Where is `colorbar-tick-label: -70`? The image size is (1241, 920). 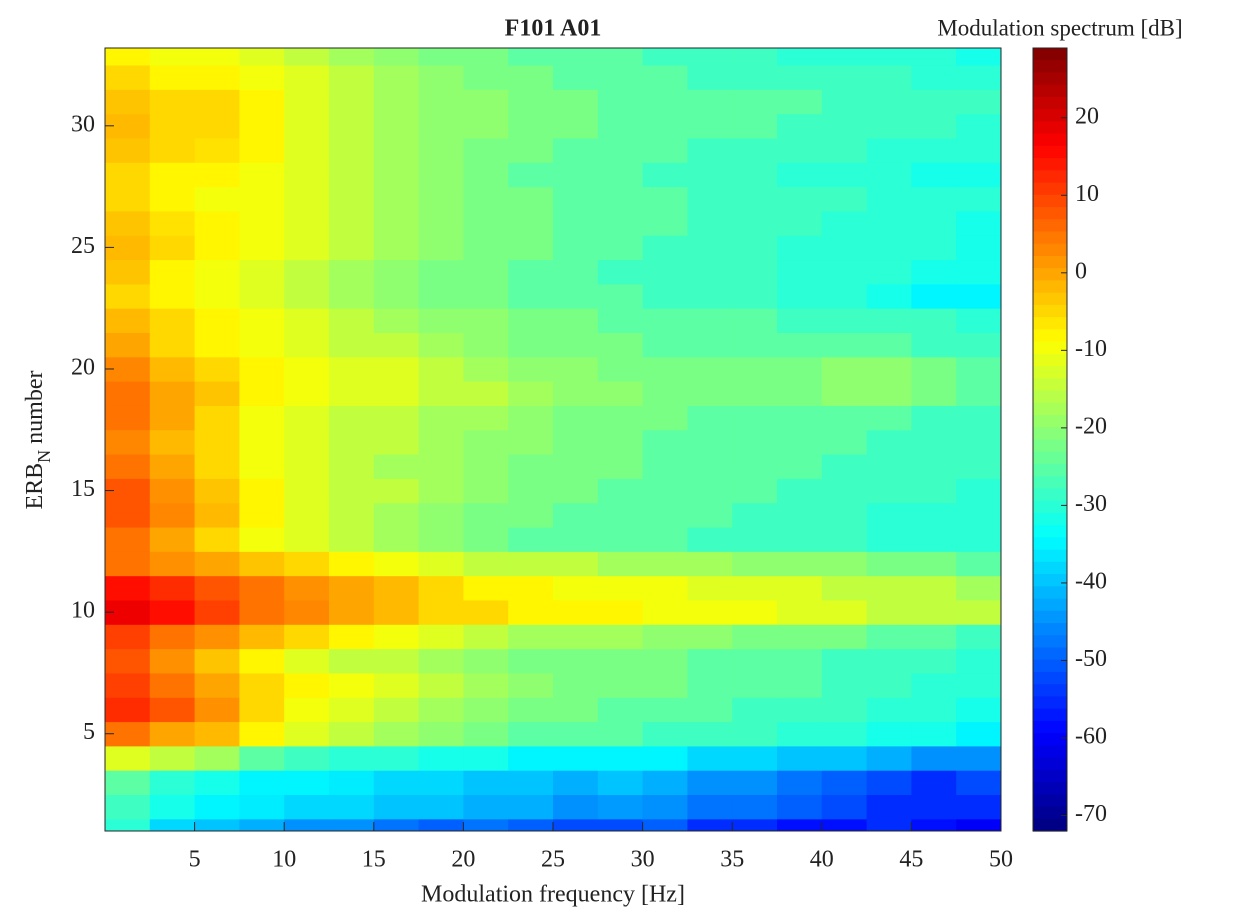
colorbar-tick-label: -70 is located at coordinates (1091, 814).